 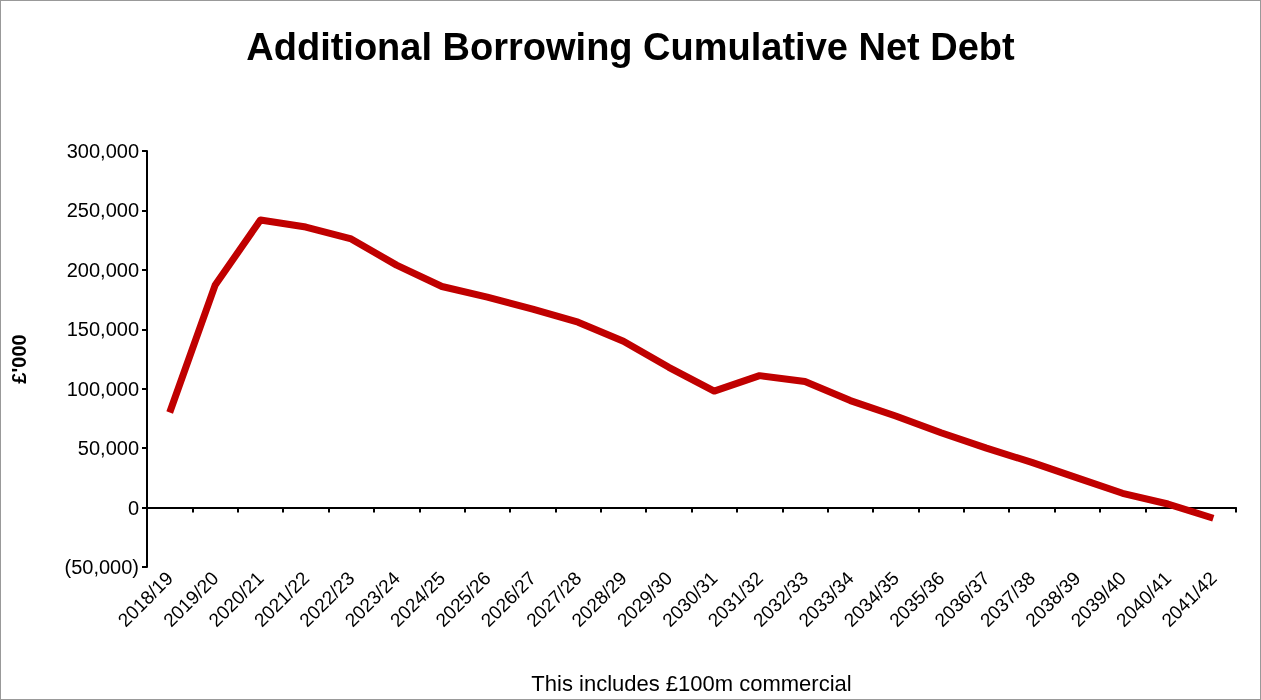 I want to click on x-axis-title: This includes £100m commercial, so click(x=691, y=683).